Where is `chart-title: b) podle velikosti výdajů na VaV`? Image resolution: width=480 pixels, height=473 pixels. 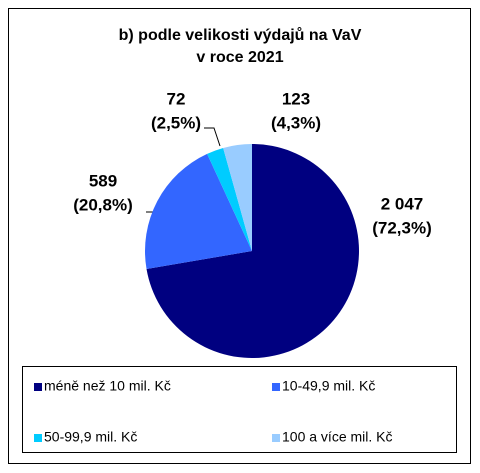 chart-title: b) podle velikosti výdajů na VaV is located at coordinates (240, 35).